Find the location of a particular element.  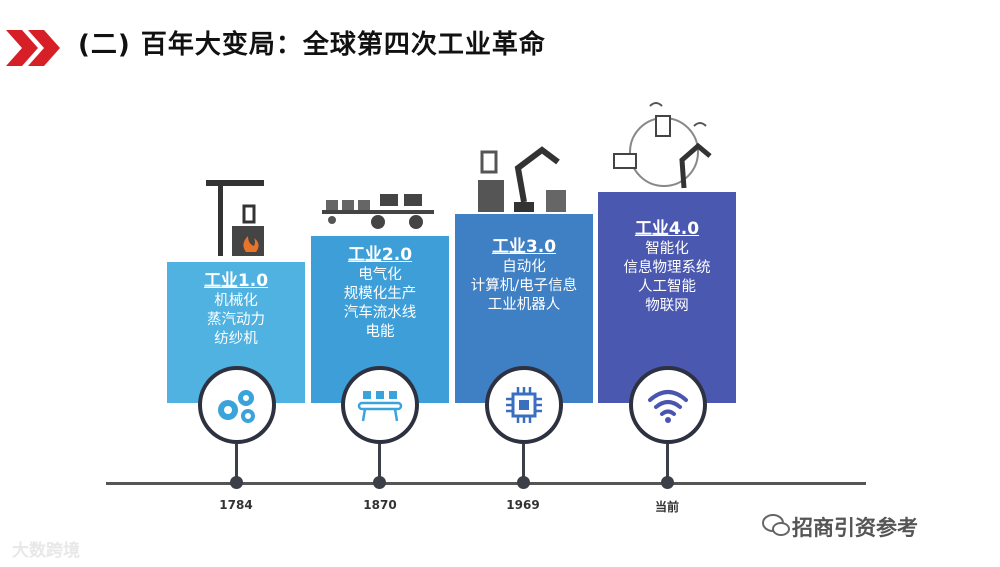

watermark-left: 大数跨境 is located at coordinates (46, 551).